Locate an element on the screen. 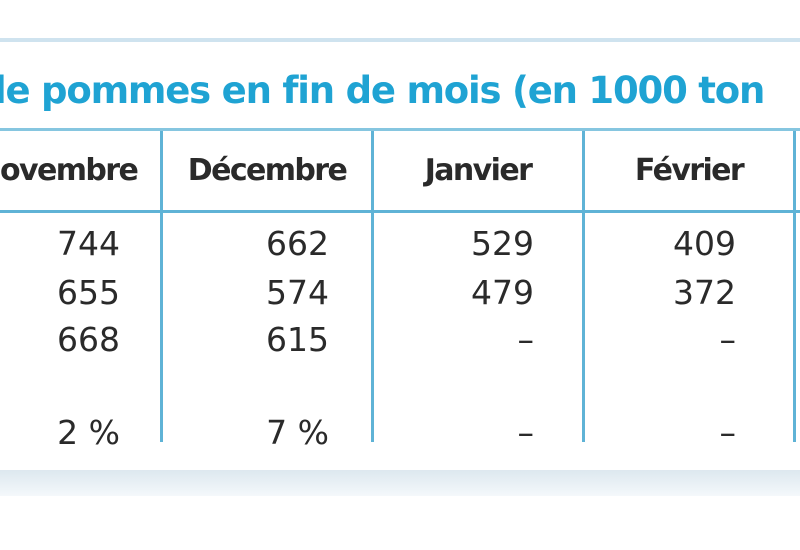 The image size is (800, 550). table-cell: 479 is located at coordinates (502, 292).